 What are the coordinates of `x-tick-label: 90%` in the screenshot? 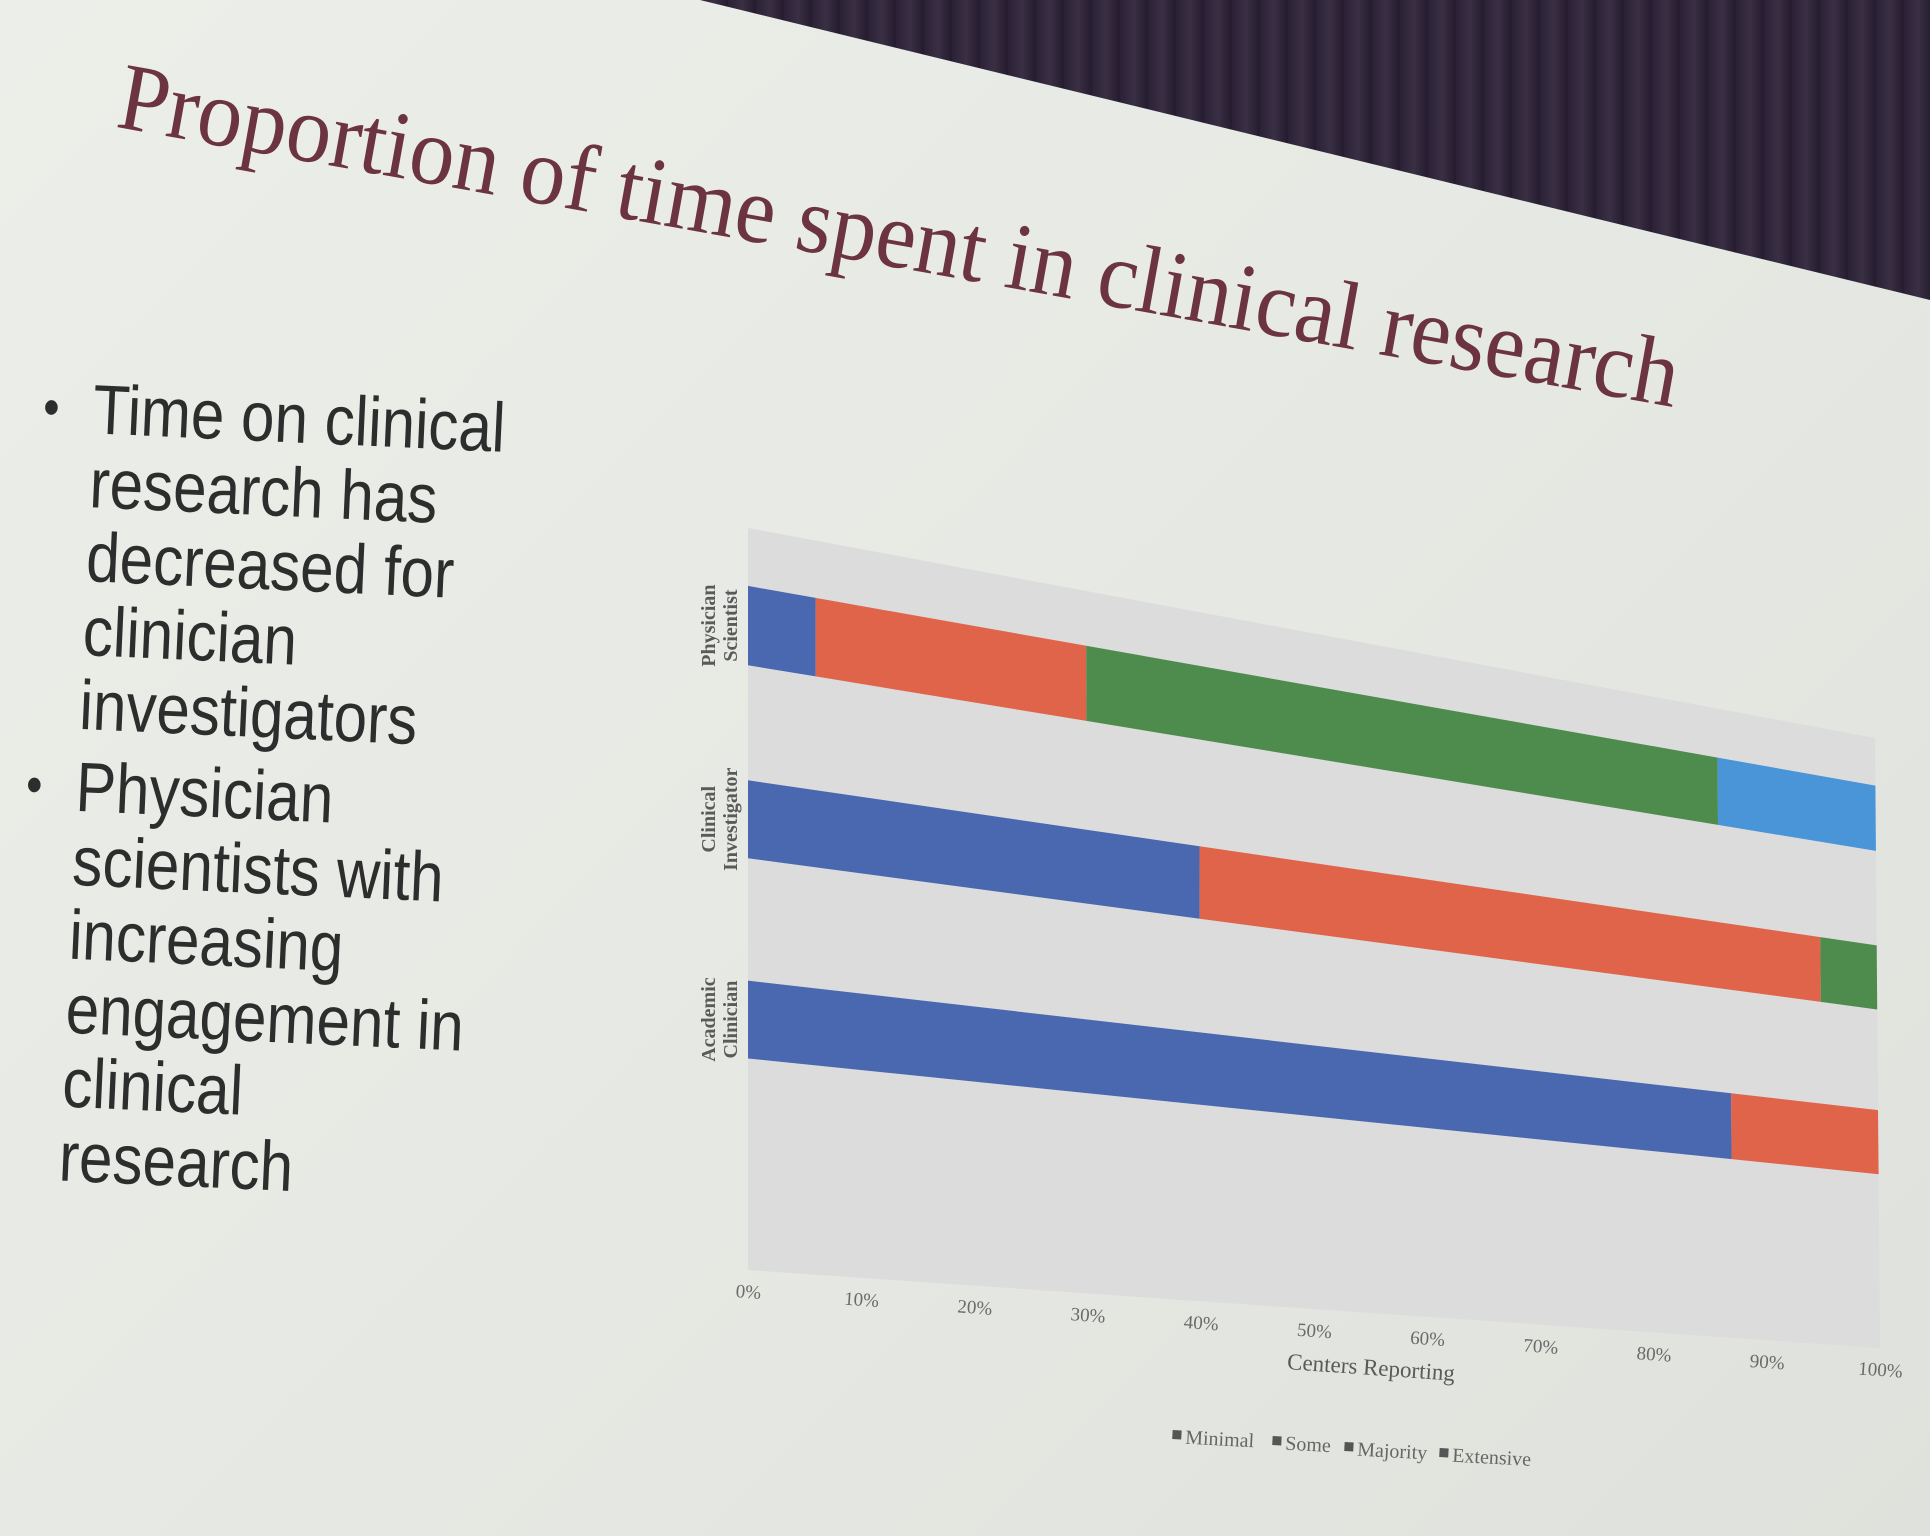 It's located at (1767, 1362).